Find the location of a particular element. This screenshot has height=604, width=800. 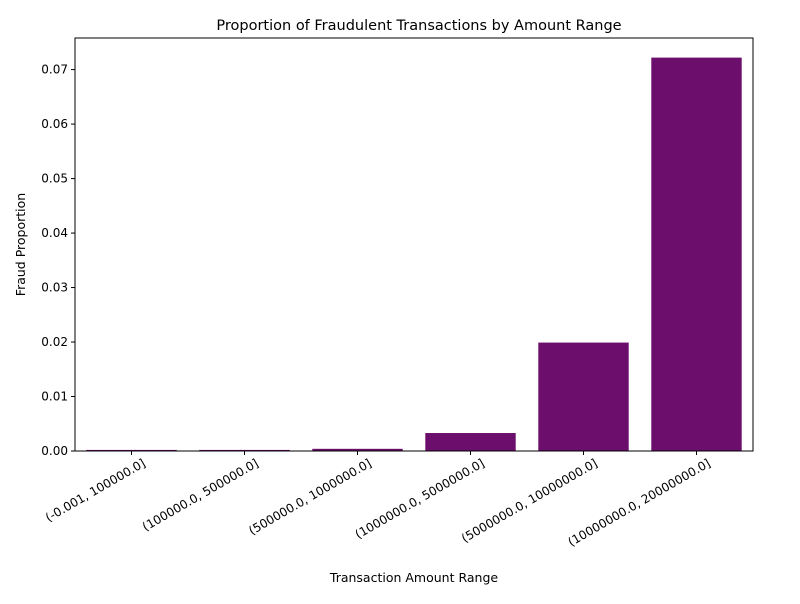

x-tick-label-0: (-0.001, 100000.0] is located at coordinates (95, 490).